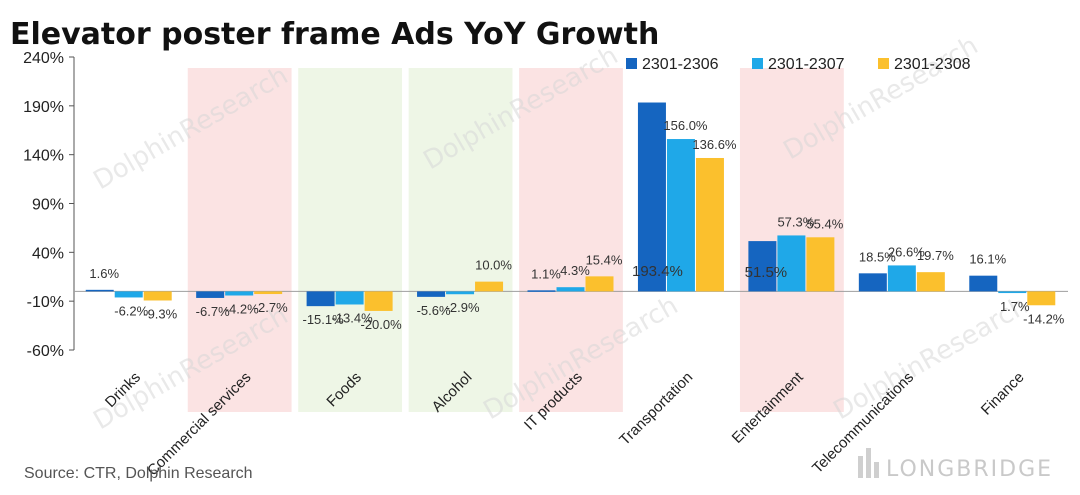 This screenshot has height=495, width=1080. What do you see at coordinates (493, 265) in the screenshot?
I see `data-label-2301-2308-alcohol: 10.0%` at bounding box center [493, 265].